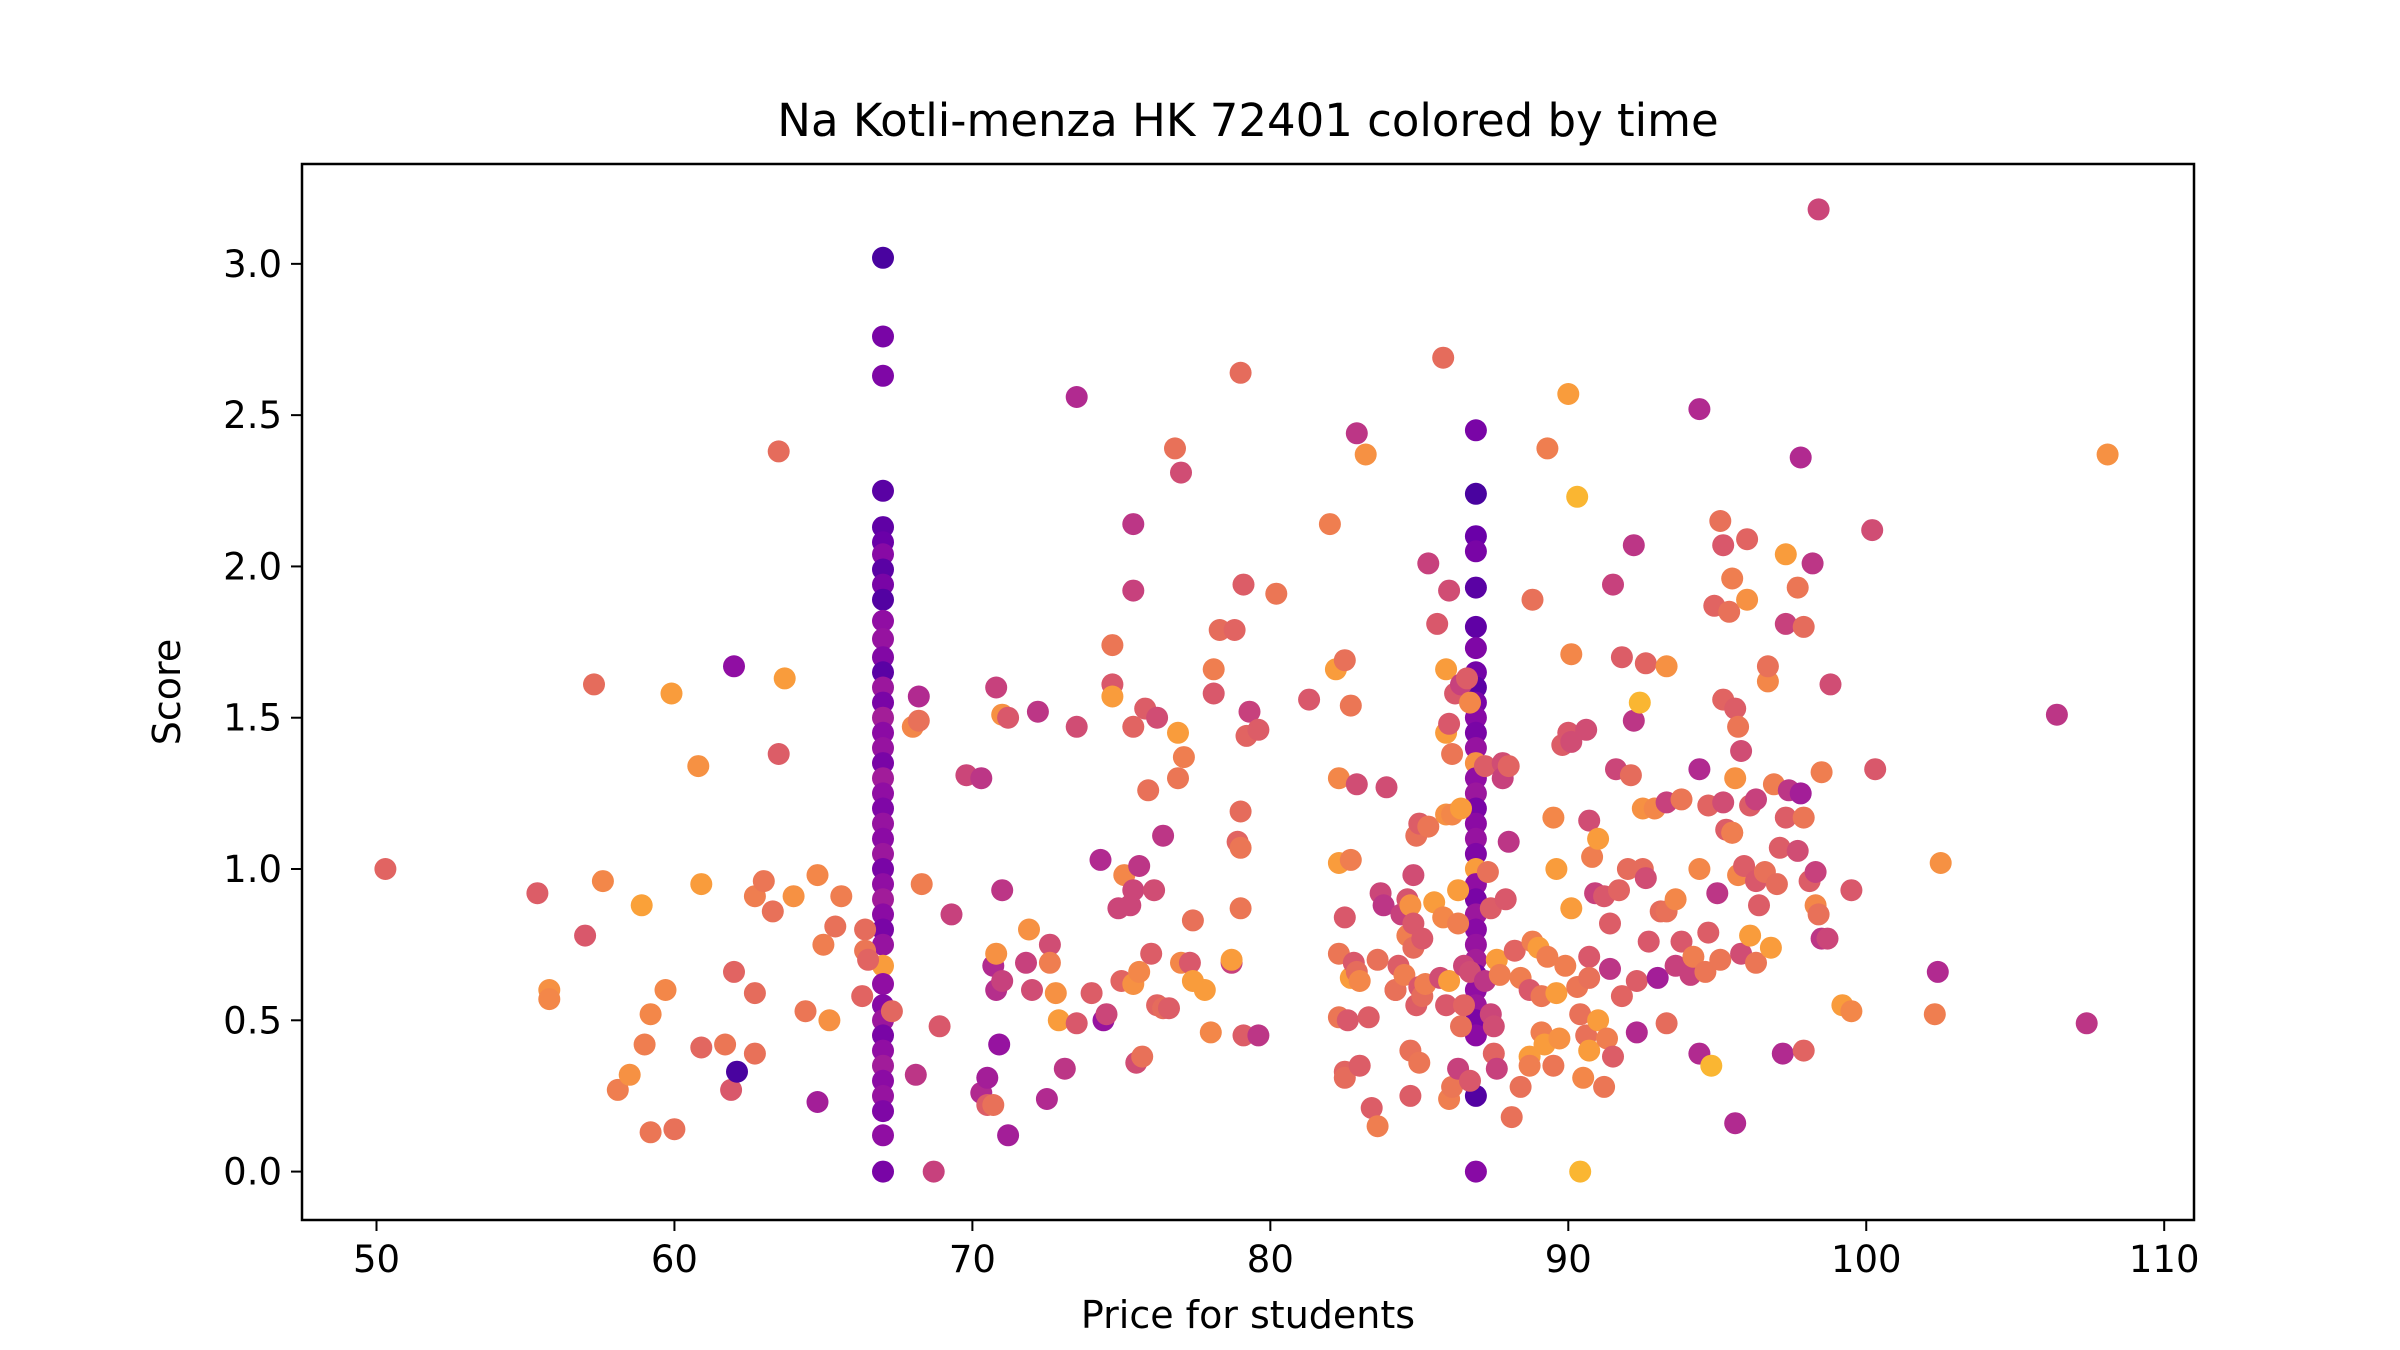 The height and width of the screenshot is (1350, 2400). I want to click on y-tick-label: 2.5, so click(252, 415).